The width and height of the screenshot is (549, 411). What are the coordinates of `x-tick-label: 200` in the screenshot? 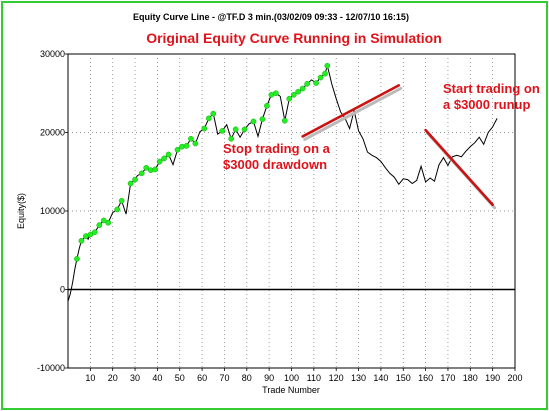 It's located at (514, 378).